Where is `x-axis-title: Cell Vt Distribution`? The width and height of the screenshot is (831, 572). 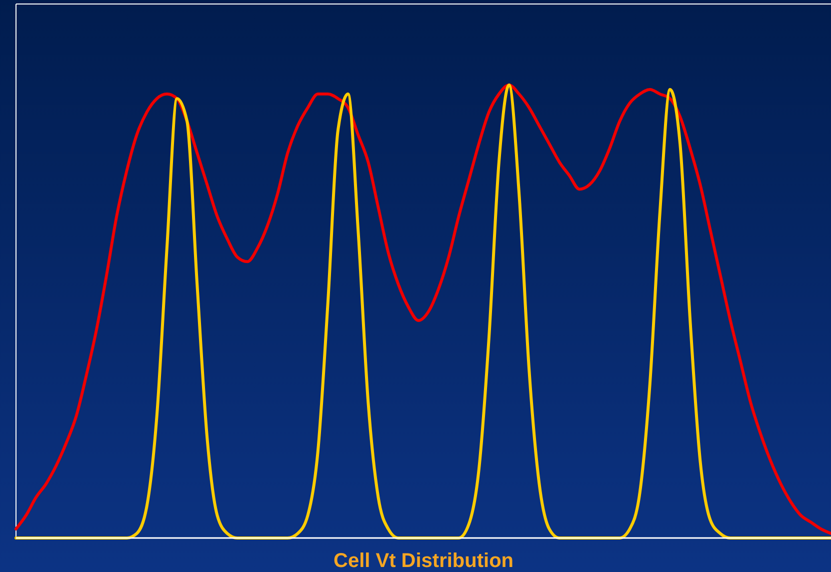
x-axis-title: Cell Vt Distribution is located at coordinates (424, 561).